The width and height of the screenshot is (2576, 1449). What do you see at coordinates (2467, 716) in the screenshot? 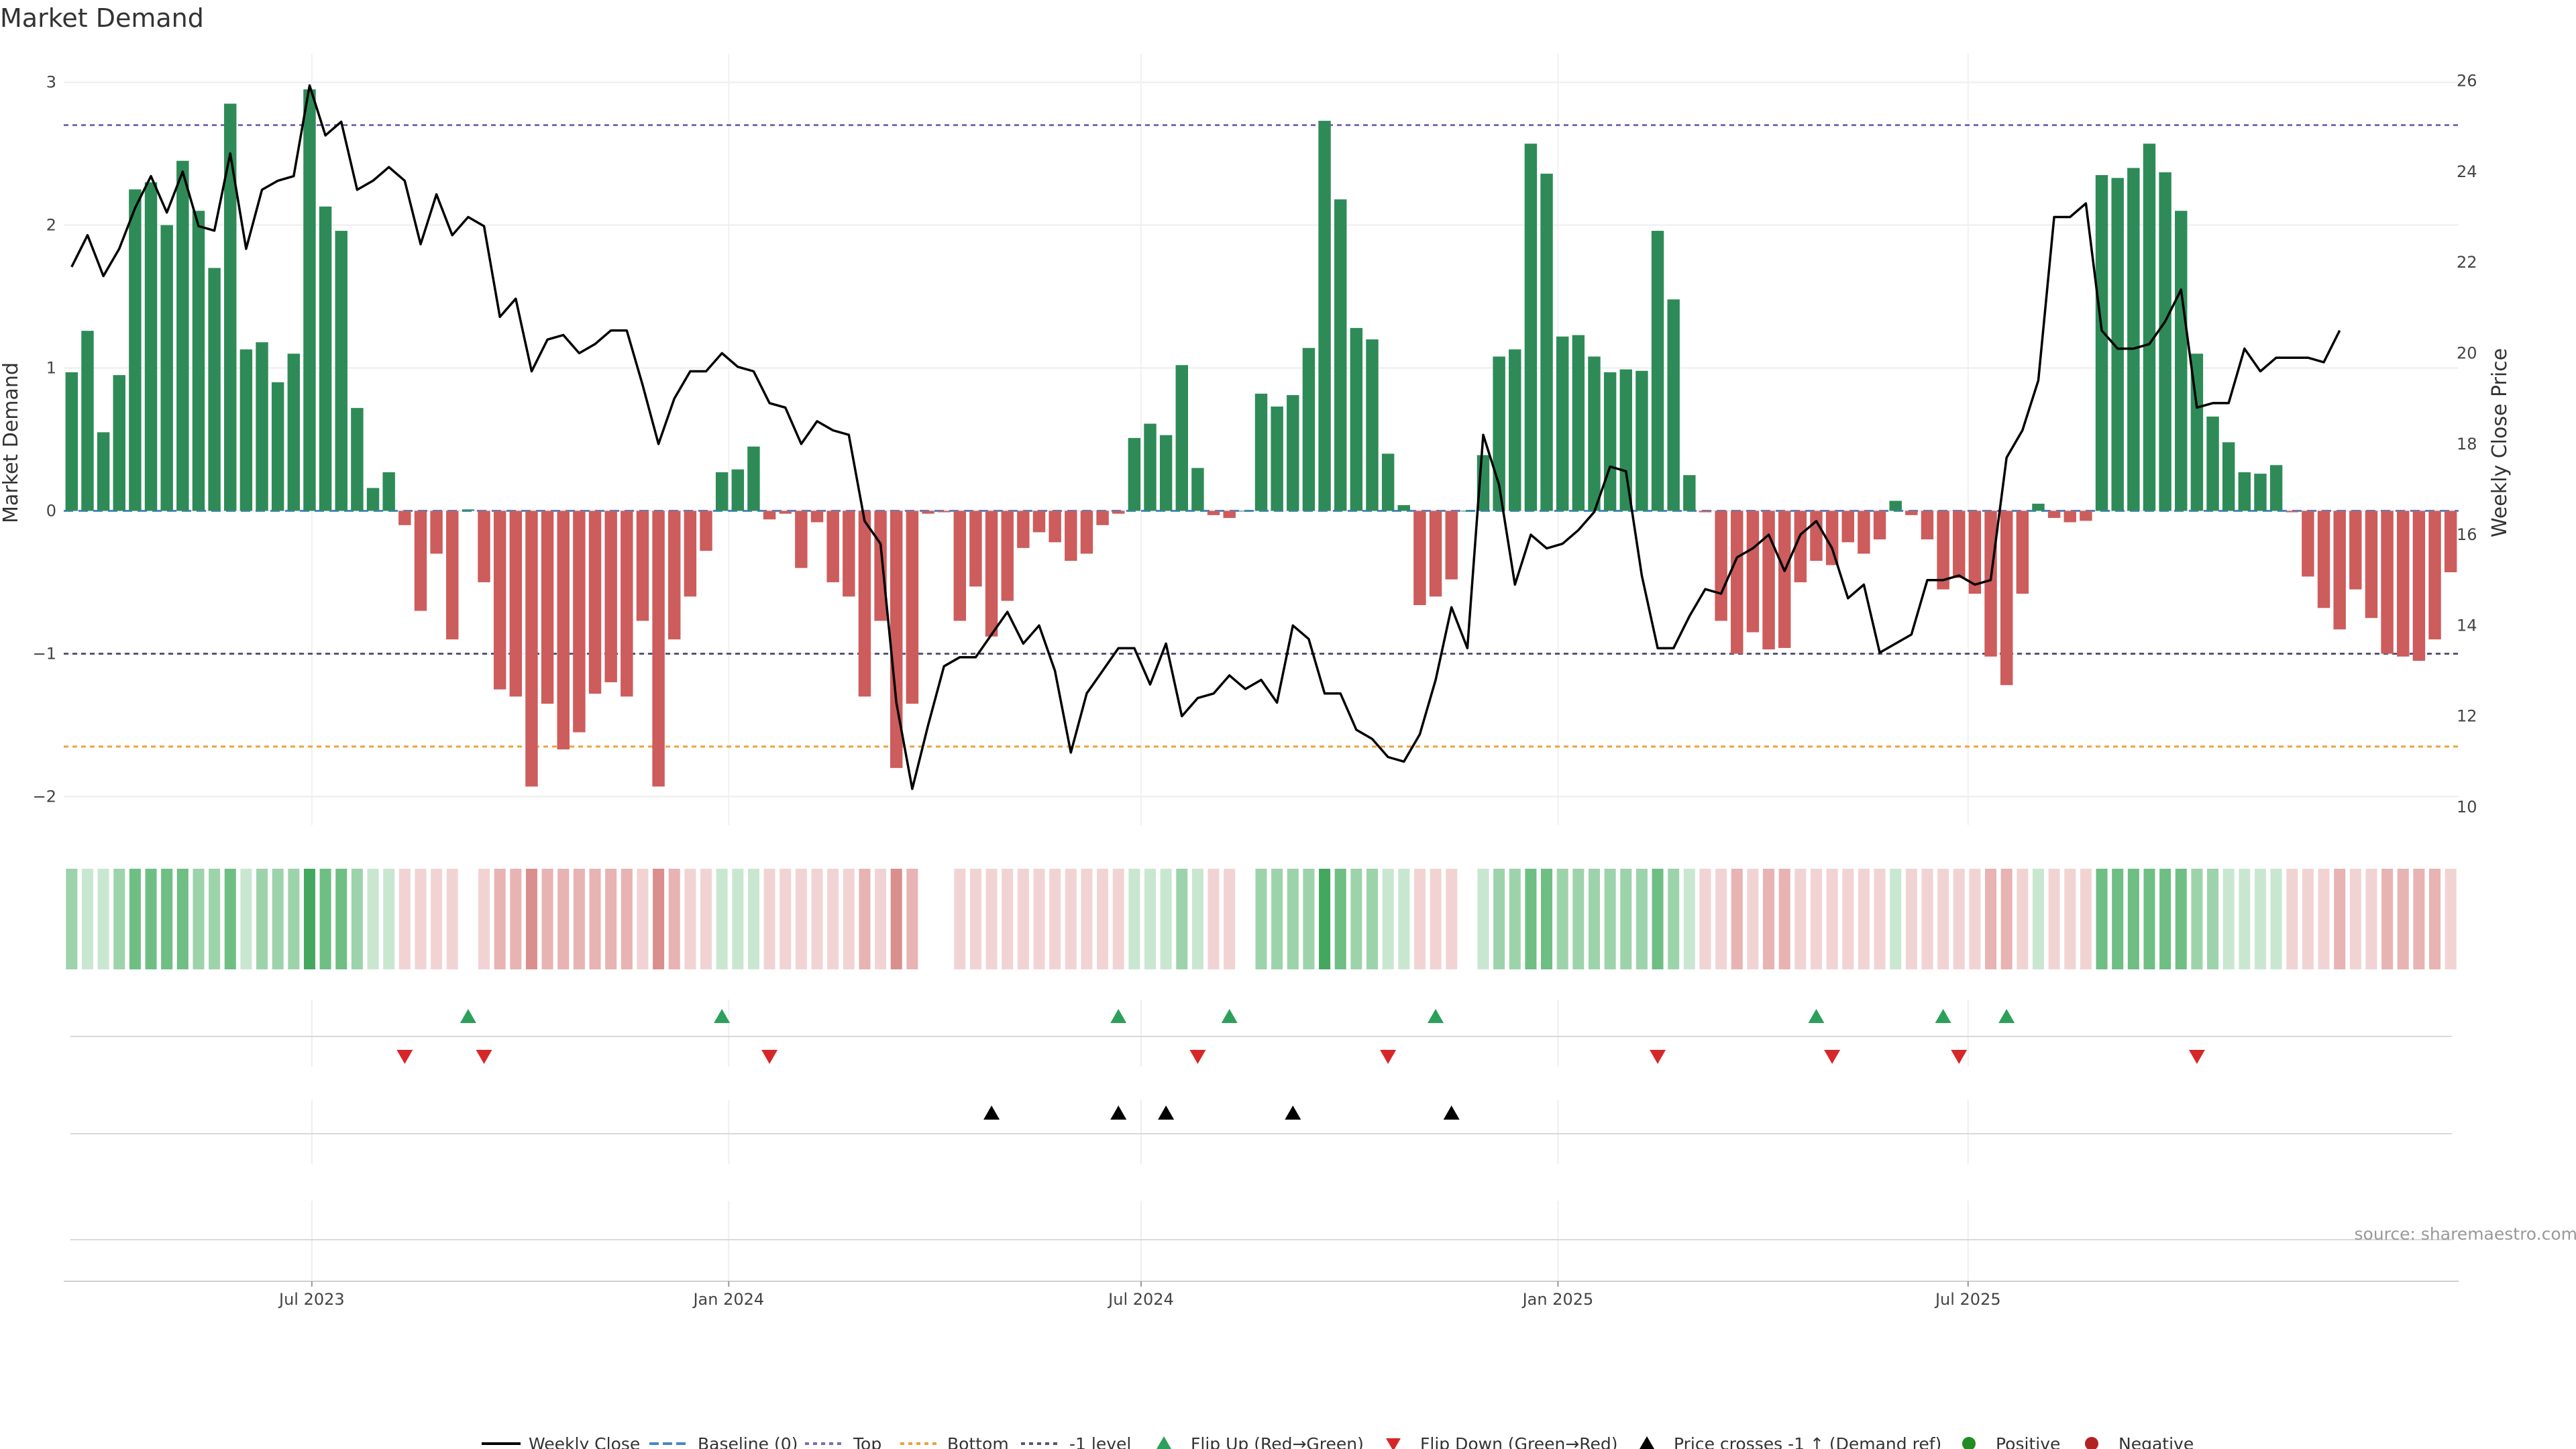
I see `y2-tick-label: 12` at bounding box center [2467, 716].